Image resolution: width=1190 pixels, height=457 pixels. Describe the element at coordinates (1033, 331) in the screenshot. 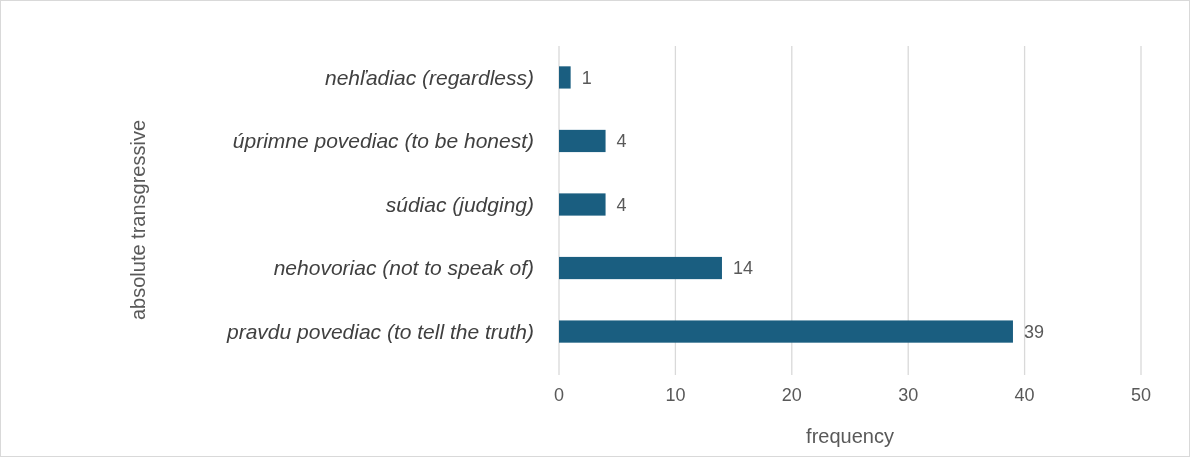

I see `data-label: 39` at that location.